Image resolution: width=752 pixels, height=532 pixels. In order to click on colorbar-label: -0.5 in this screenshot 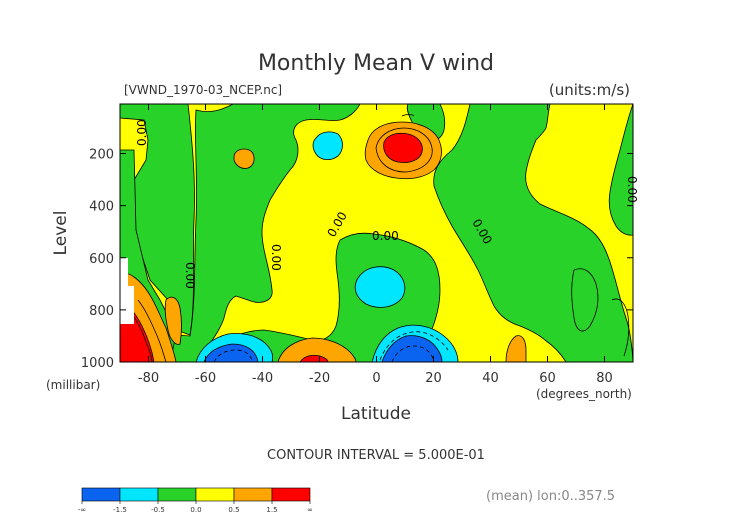, I will do `click(158, 510)`.